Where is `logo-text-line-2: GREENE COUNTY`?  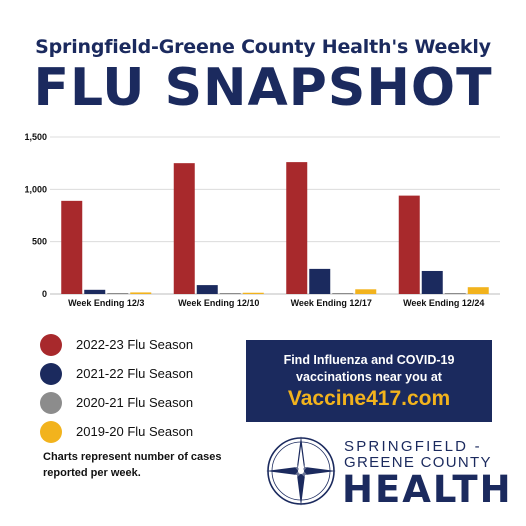 logo-text-line-2: GREENE COUNTY is located at coordinates (418, 462).